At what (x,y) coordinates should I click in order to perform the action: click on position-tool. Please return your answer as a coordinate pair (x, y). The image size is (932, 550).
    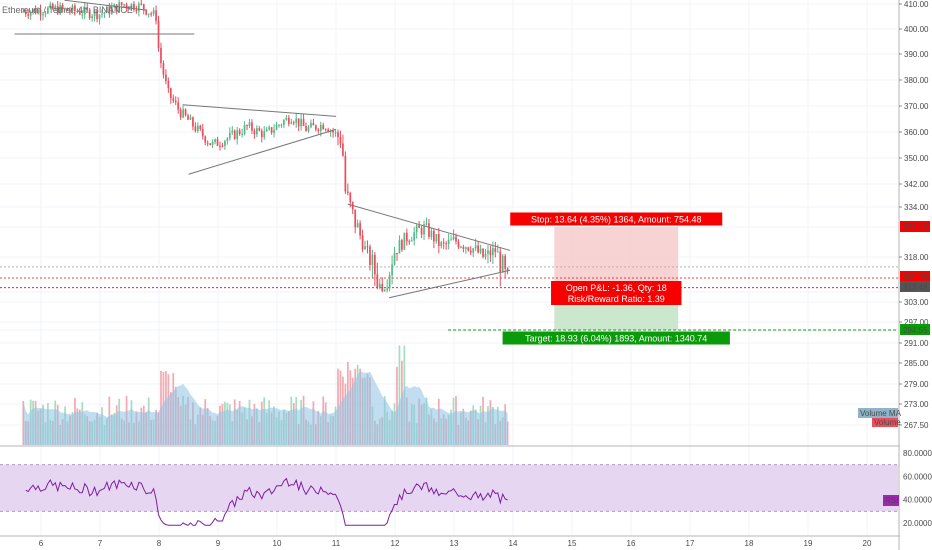
    Looking at the image, I should click on (616, 278).